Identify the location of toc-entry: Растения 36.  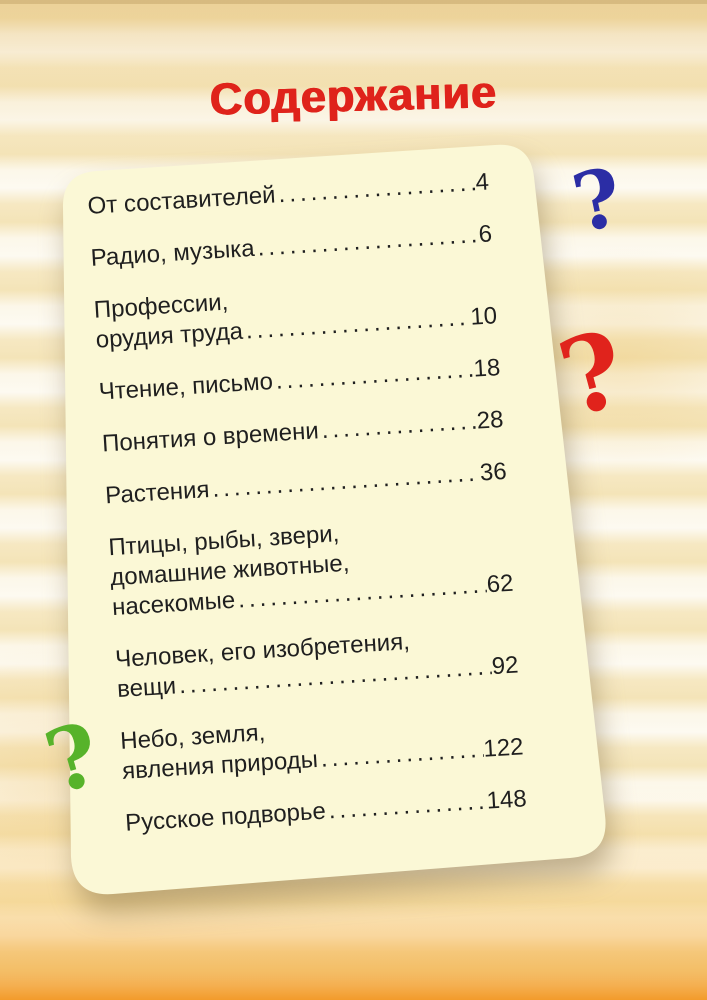
(305, 484).